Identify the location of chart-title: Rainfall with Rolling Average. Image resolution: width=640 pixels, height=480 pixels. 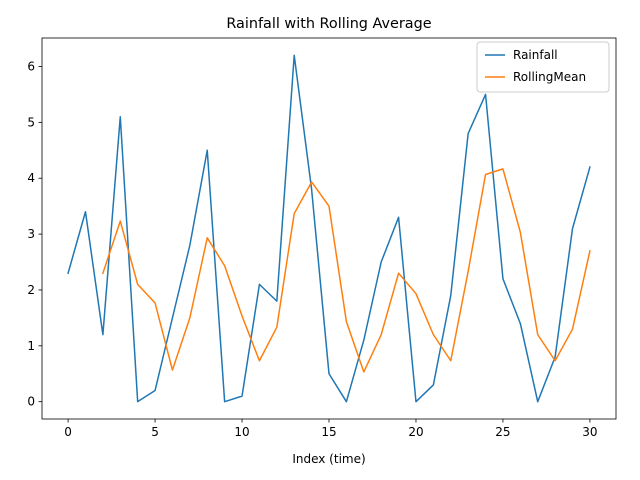
(328, 24).